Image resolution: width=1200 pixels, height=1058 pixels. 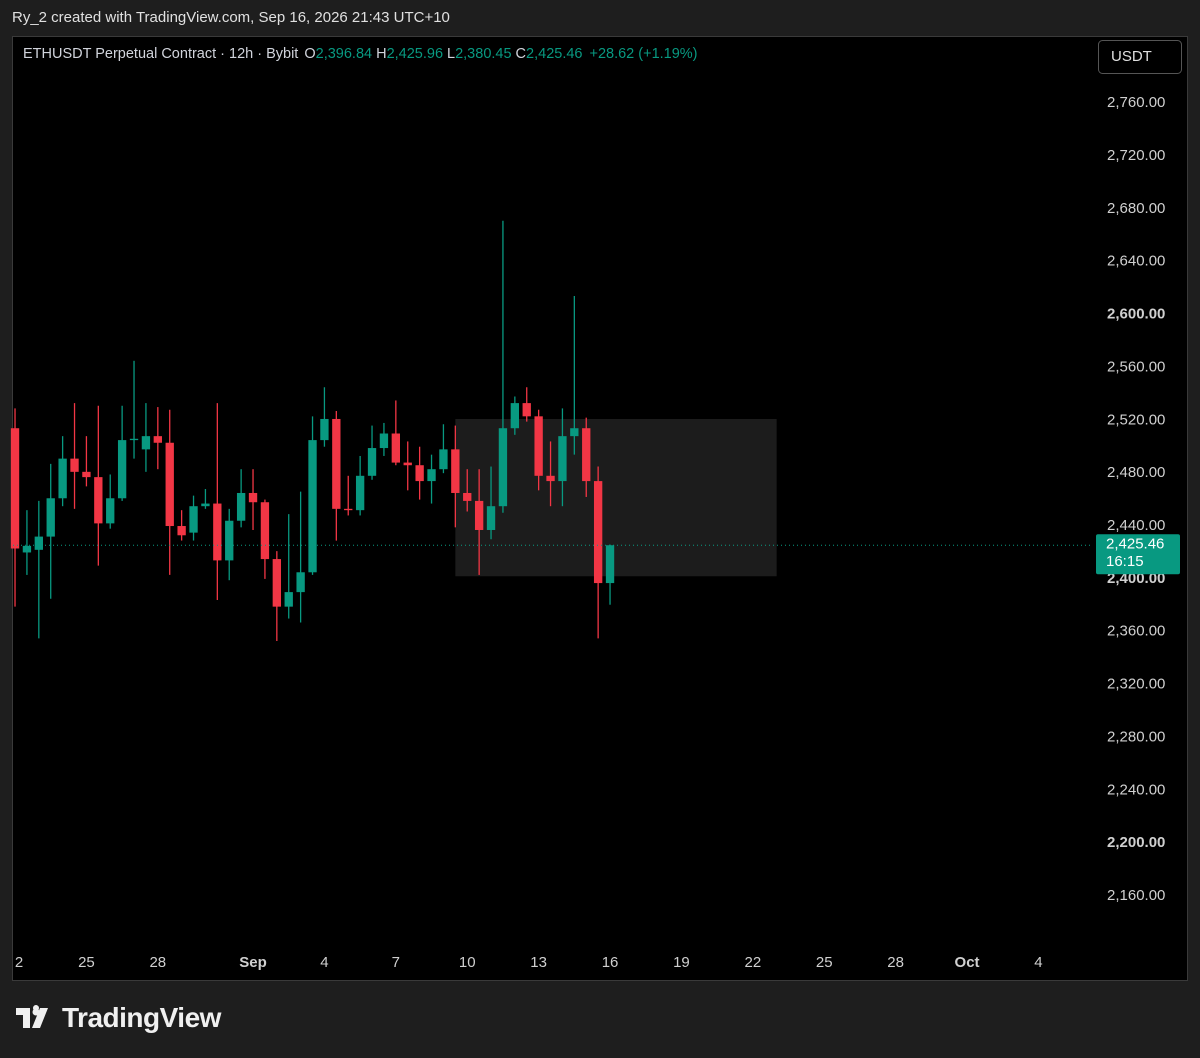 What do you see at coordinates (1131, 56) in the screenshot?
I see `currency-label: USDT` at bounding box center [1131, 56].